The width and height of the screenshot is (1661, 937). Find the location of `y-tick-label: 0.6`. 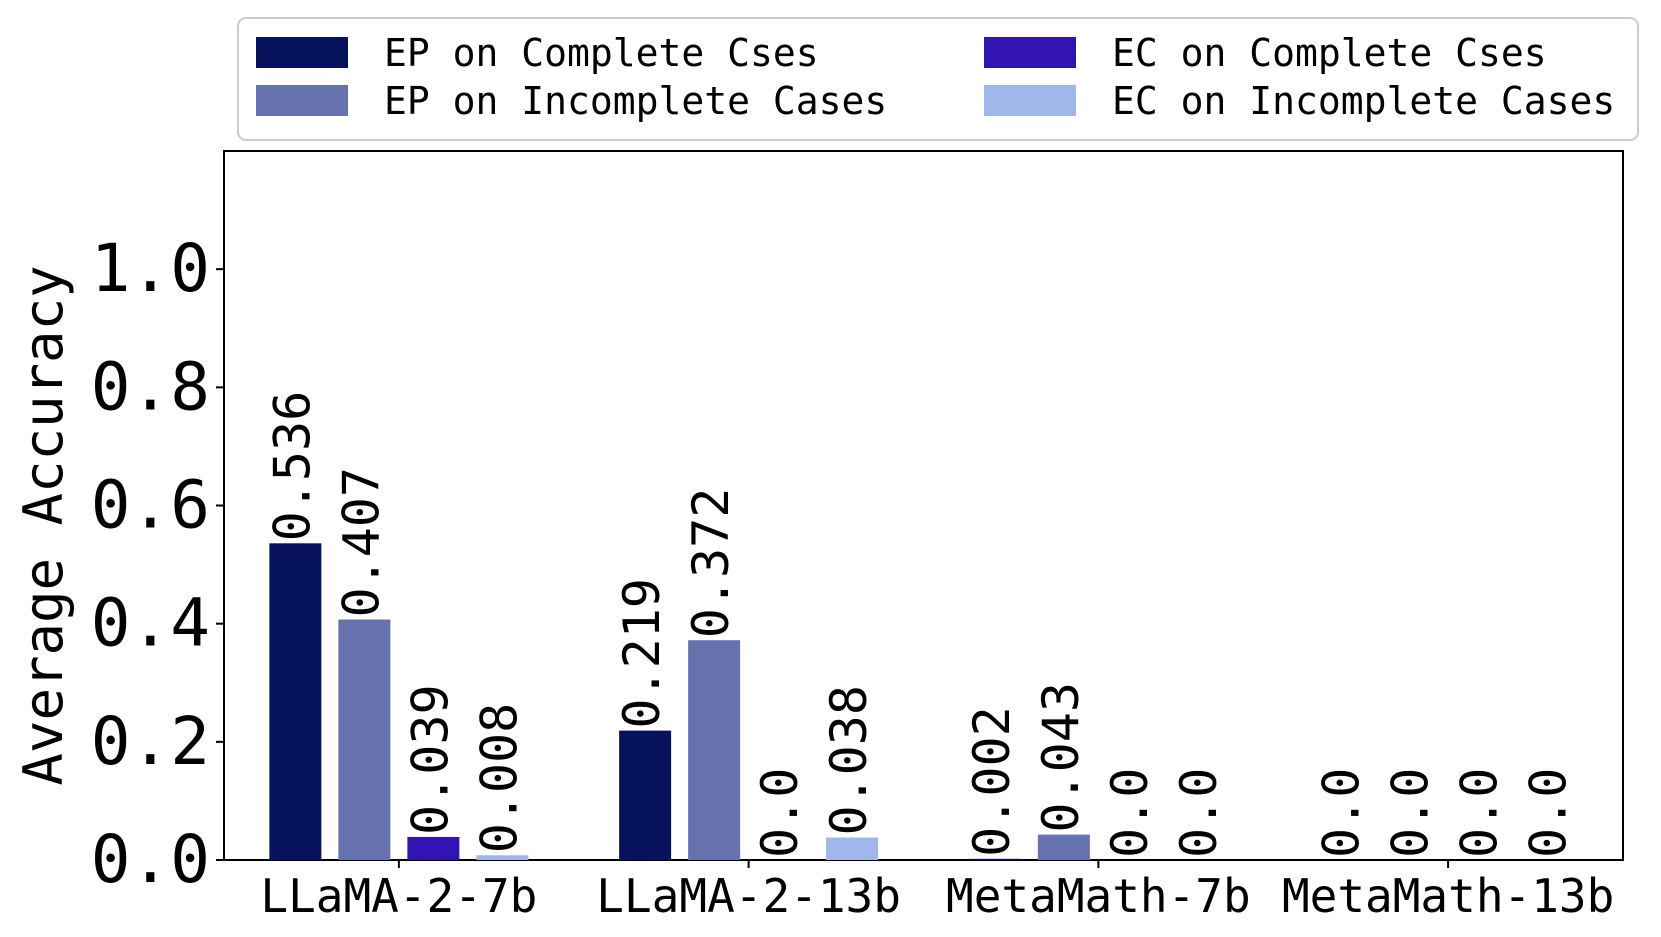

y-tick-label: 0.6 is located at coordinates (150, 505).